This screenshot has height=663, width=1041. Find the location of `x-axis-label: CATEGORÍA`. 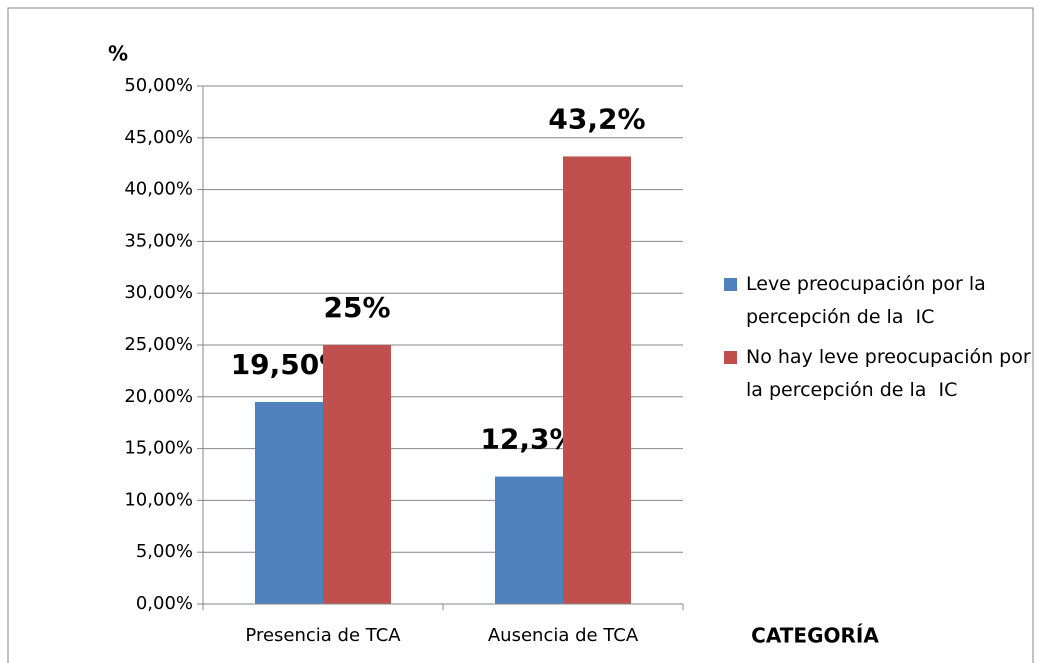

x-axis-label: CATEGORÍA is located at coordinates (815, 636).